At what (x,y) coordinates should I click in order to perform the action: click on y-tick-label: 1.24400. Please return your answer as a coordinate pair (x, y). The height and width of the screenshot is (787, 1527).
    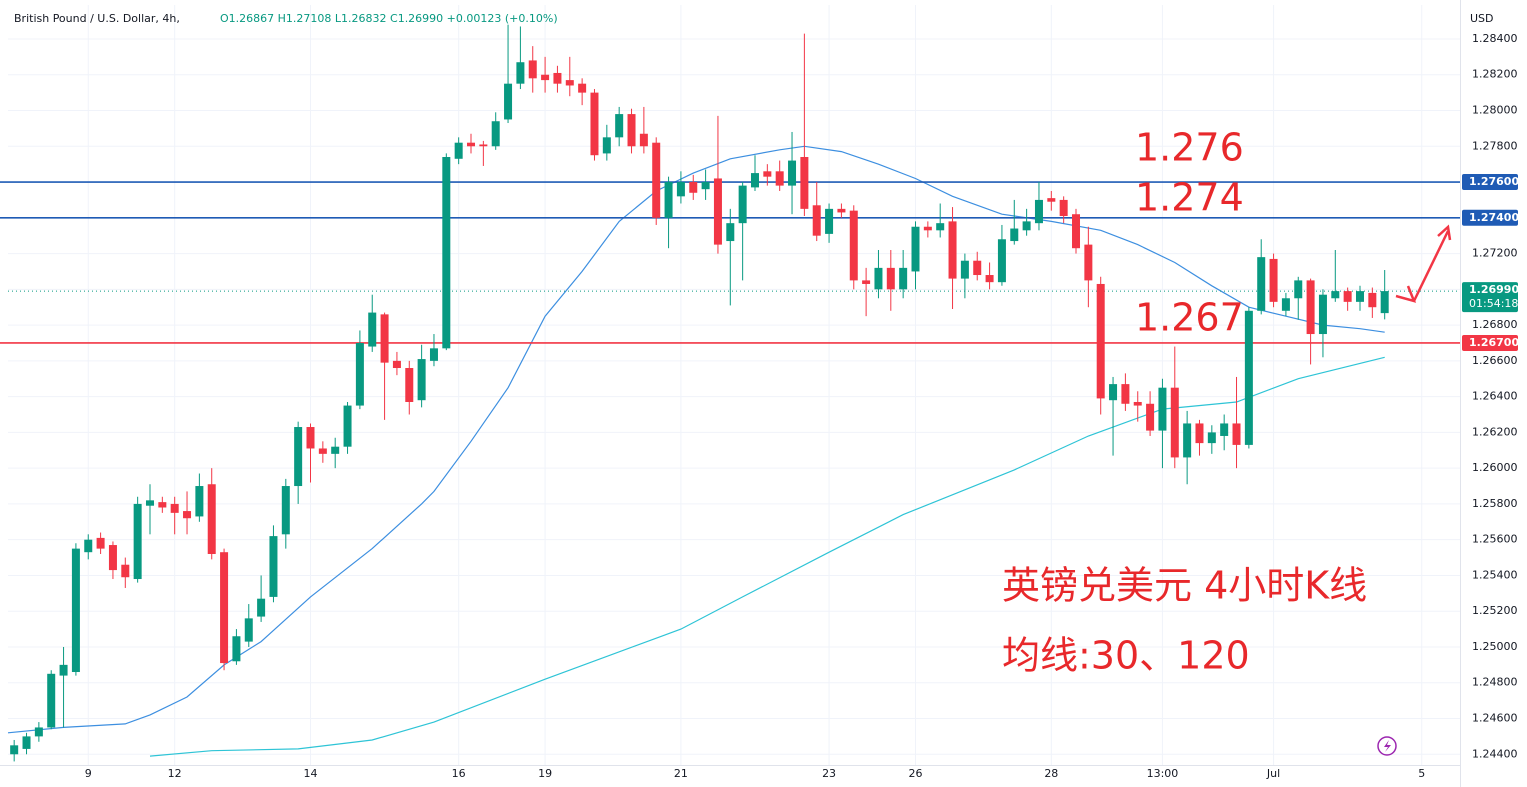
    Looking at the image, I should click on (1495, 753).